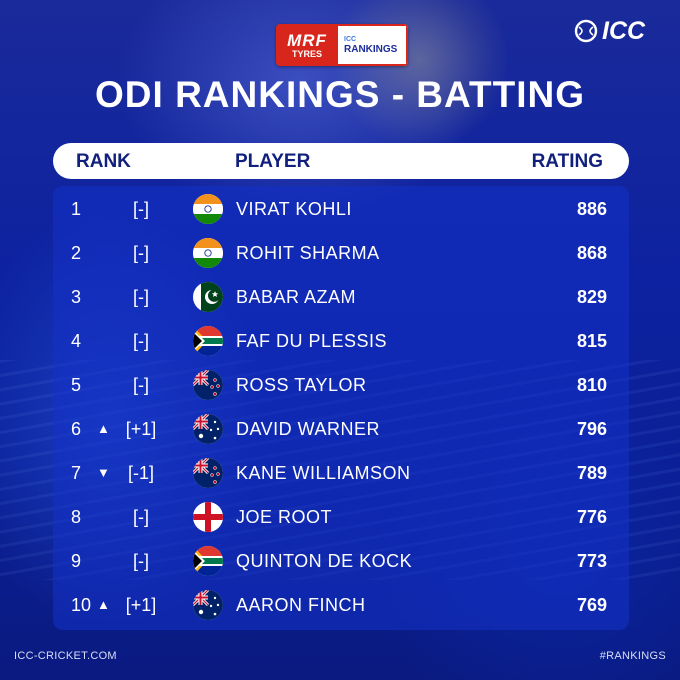 Image resolution: width=680 pixels, height=680 pixels. I want to click on player-name: ROSS TAYLOR, so click(301, 385).